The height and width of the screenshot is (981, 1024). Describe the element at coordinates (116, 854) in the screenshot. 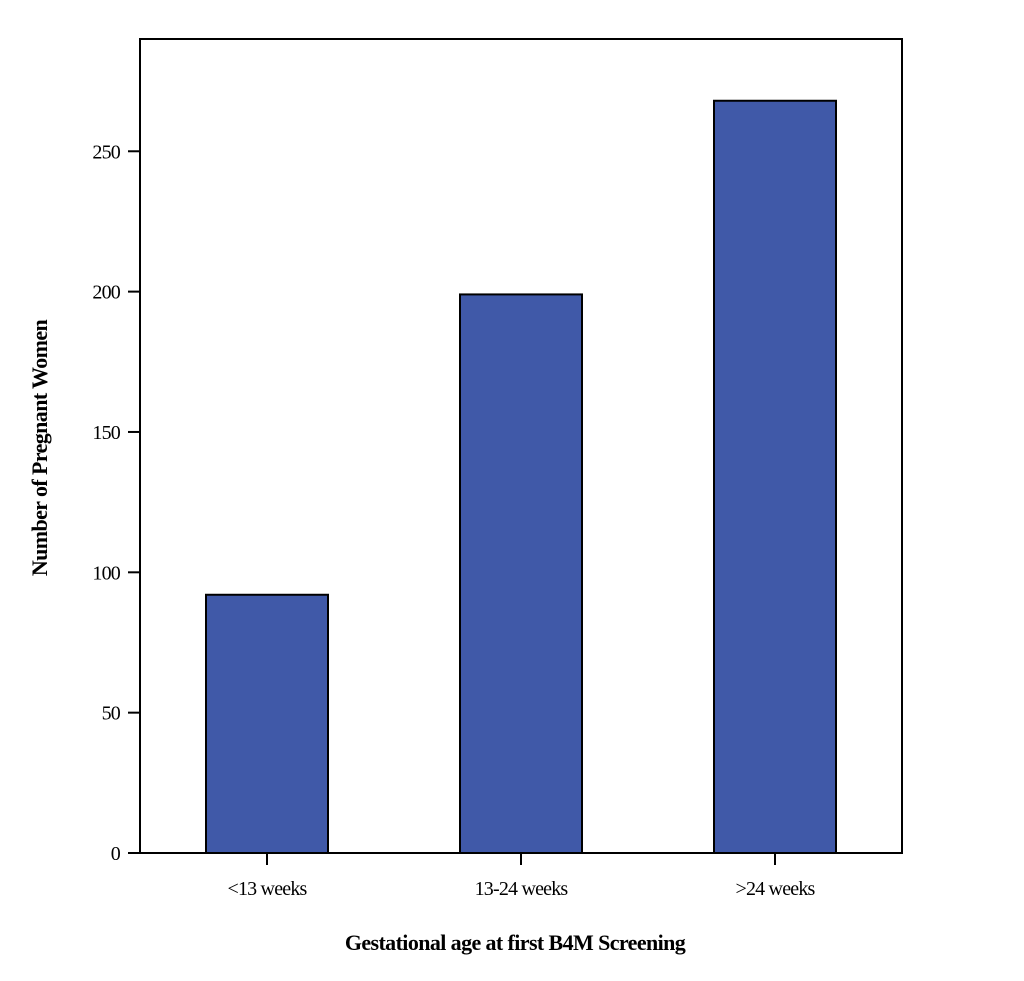

I see `y-tick-label: 0` at that location.